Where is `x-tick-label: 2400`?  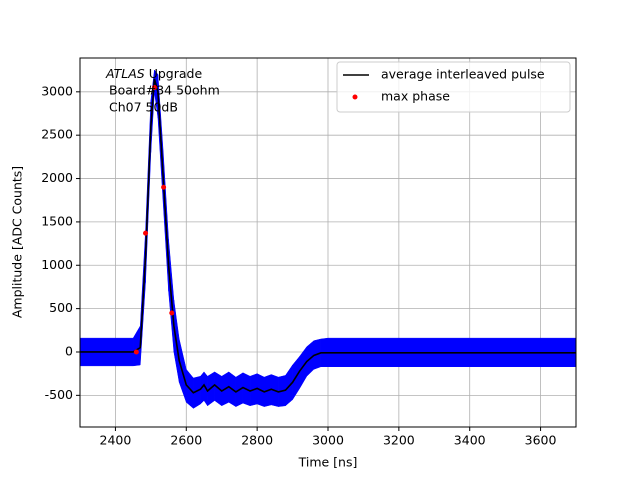 x-tick-label: 2400 is located at coordinates (116, 440).